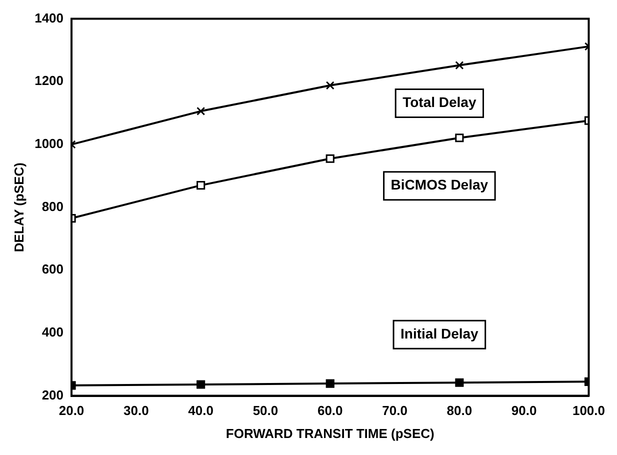 The height and width of the screenshot is (455, 617). Describe the element at coordinates (71, 410) in the screenshot. I see `x-tick-label: 20.0` at that location.